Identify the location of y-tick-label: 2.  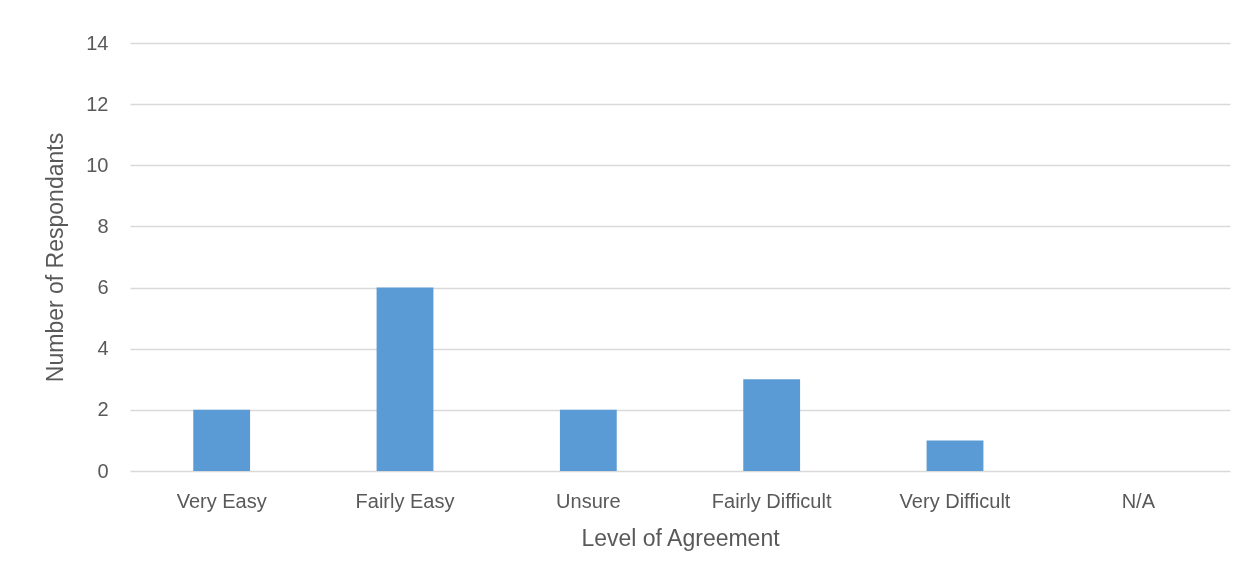
(103, 409).